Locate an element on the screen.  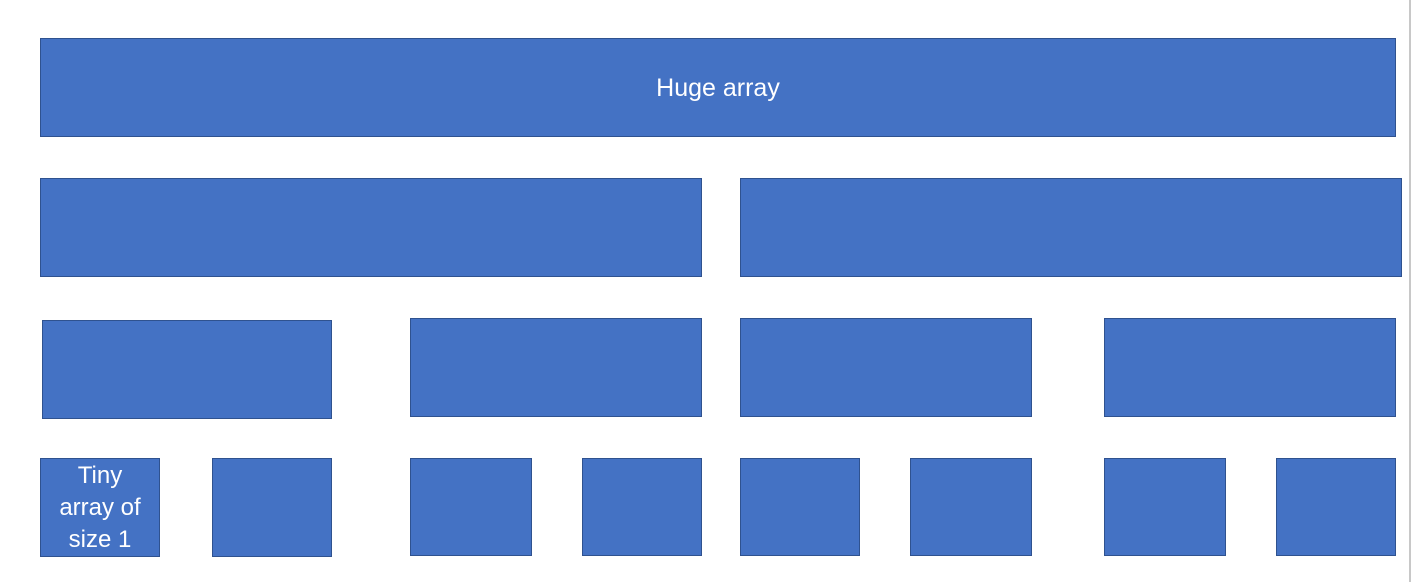
half-array-block-right is located at coordinates (1071, 227).